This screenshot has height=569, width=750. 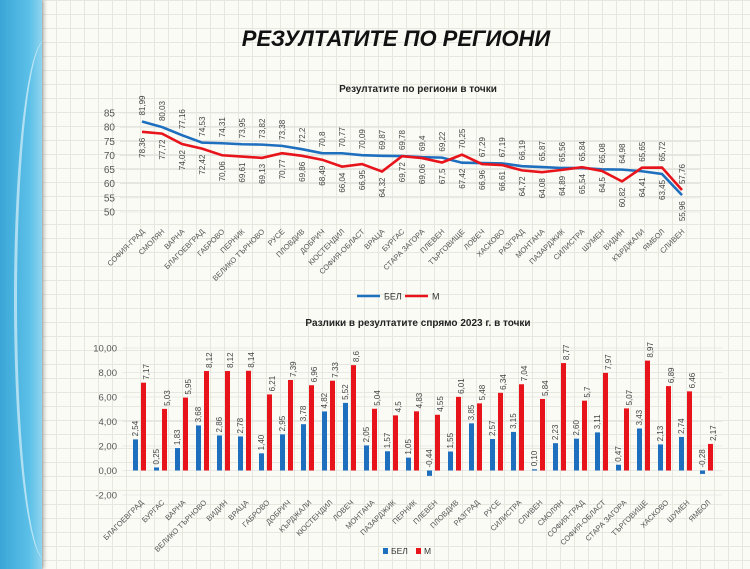 I want to click on data-label: 4,83, so click(x=419, y=400).